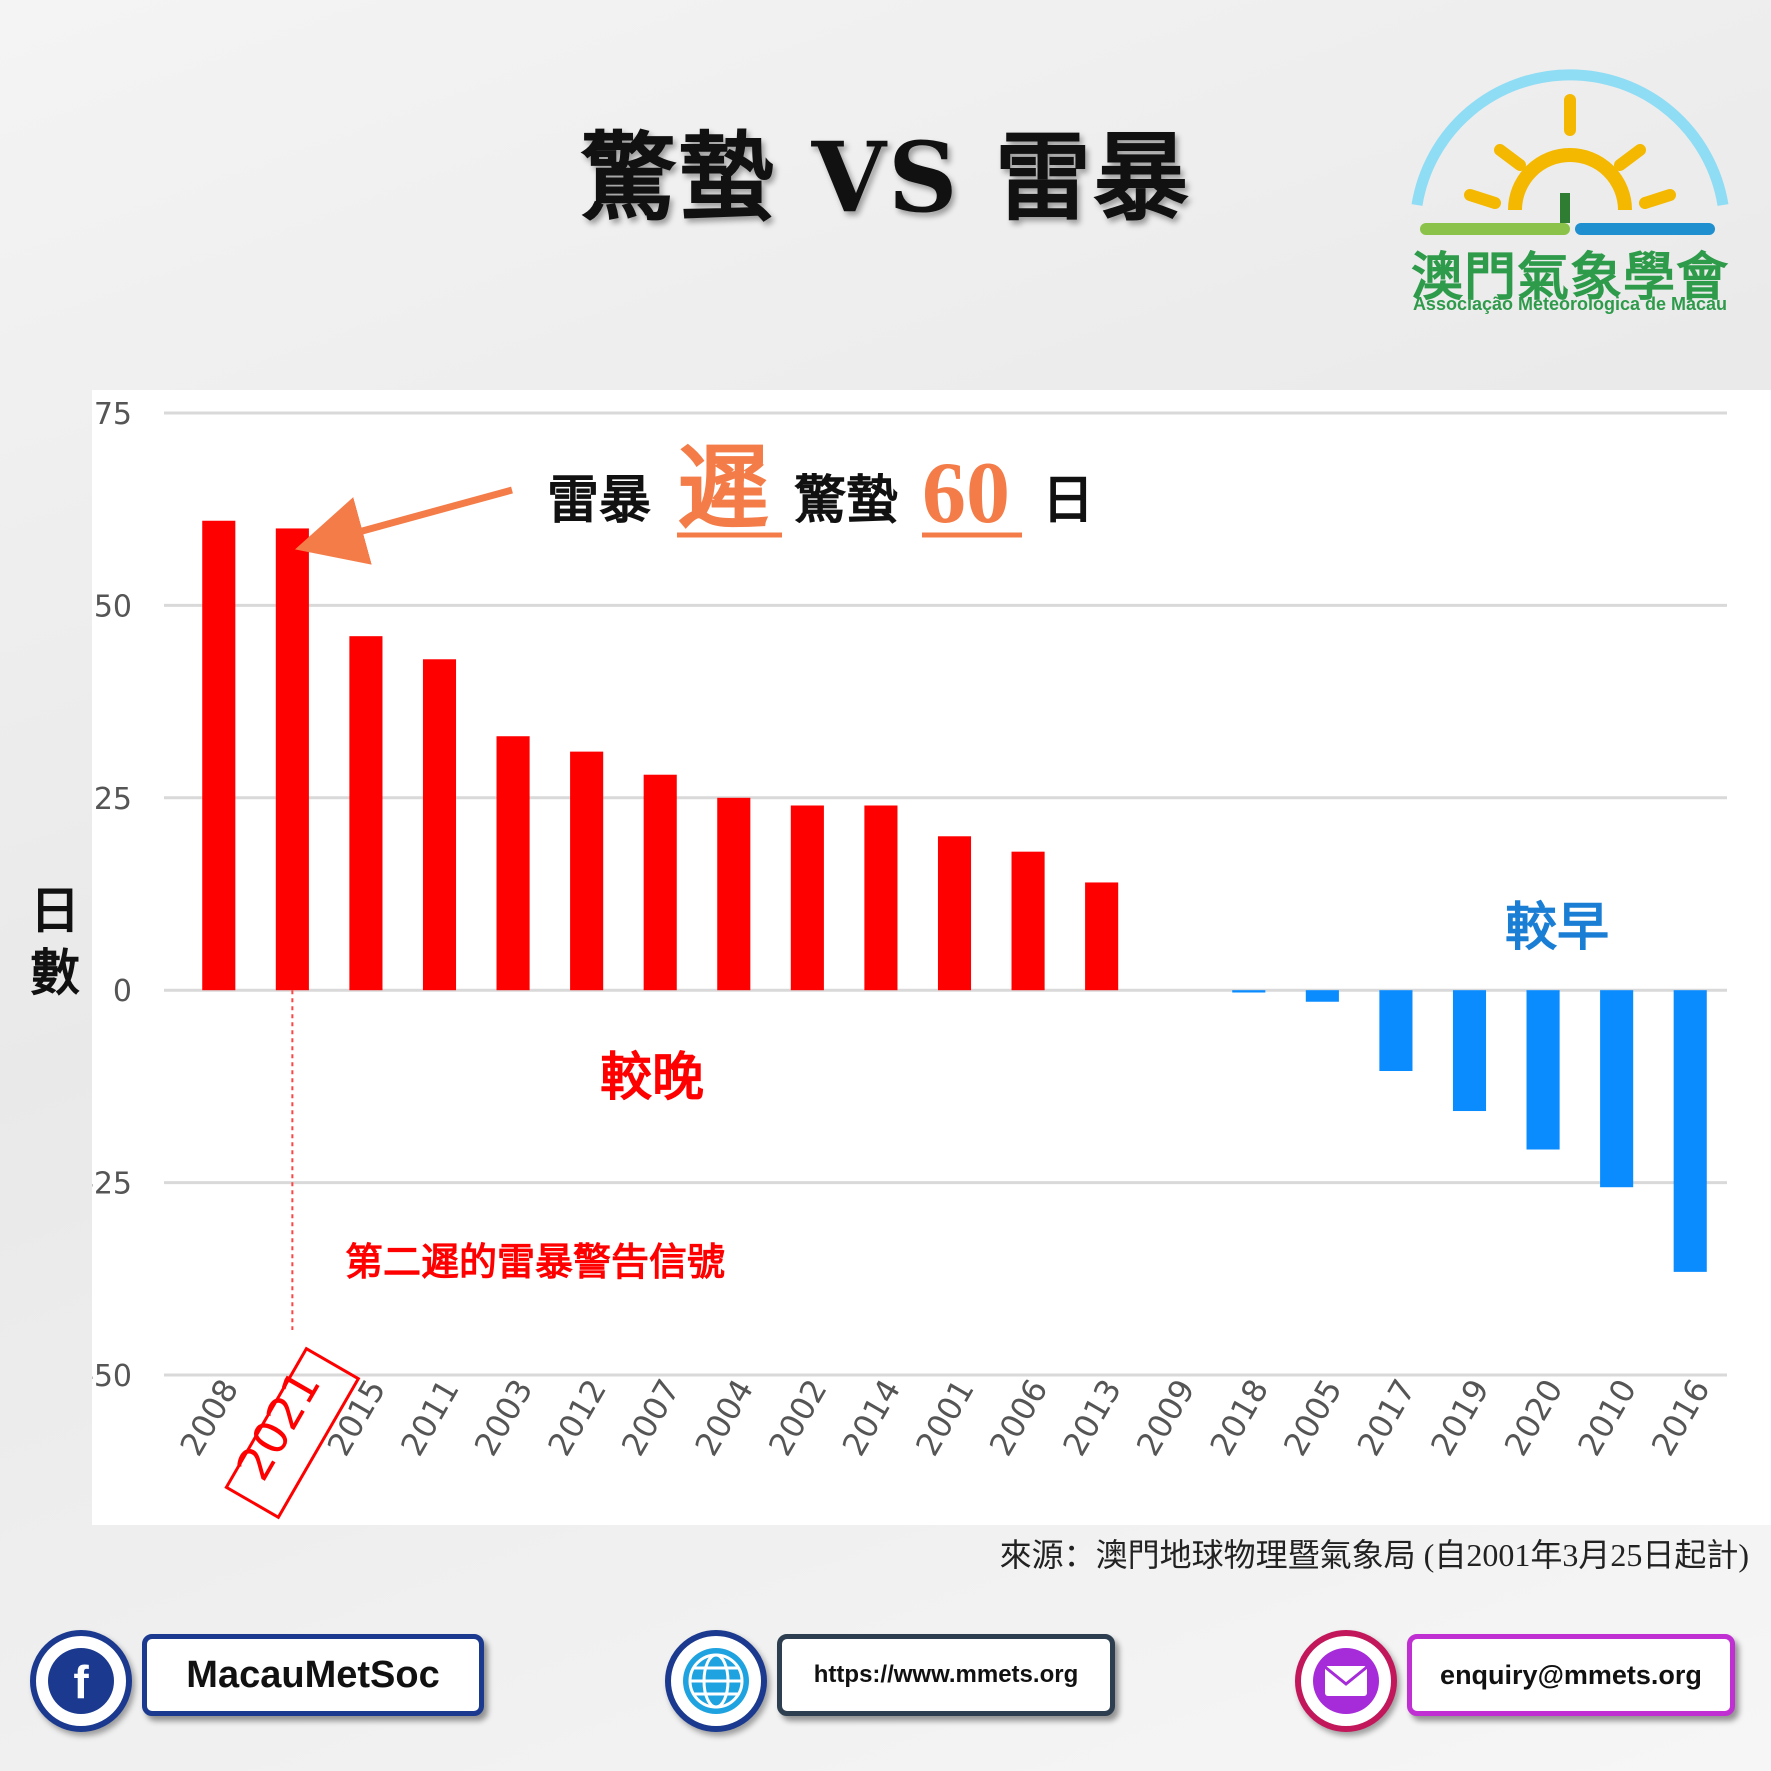 This screenshot has height=1771, width=1771. Describe the element at coordinates (1019, 1418) in the screenshot. I see `x-tick-label: 2006` at that location.